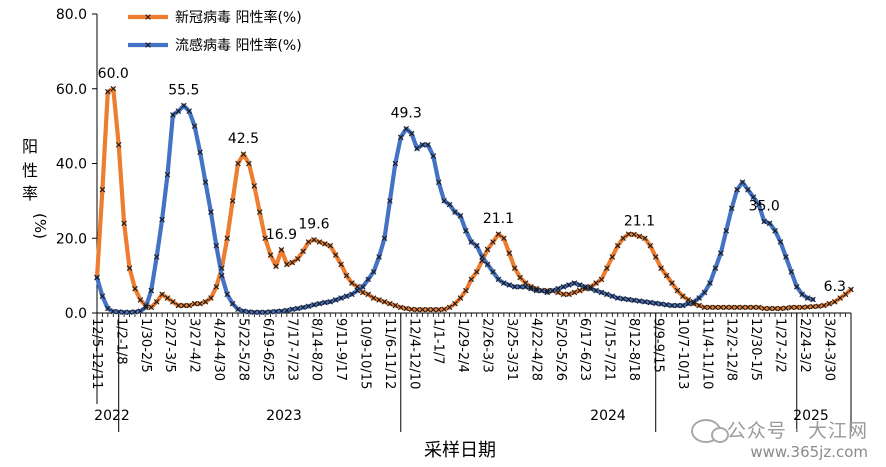  Describe the element at coordinates (71, 165) in the screenshot. I see `y-tick-label: 40.0` at that location.